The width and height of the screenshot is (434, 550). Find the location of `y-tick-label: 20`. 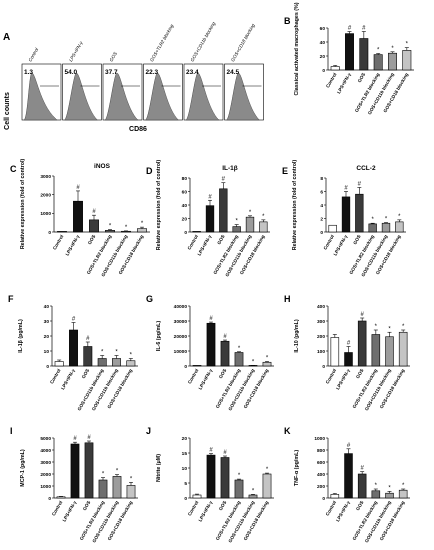

y-tick-label: 20 is located at coordinates (185, 219).